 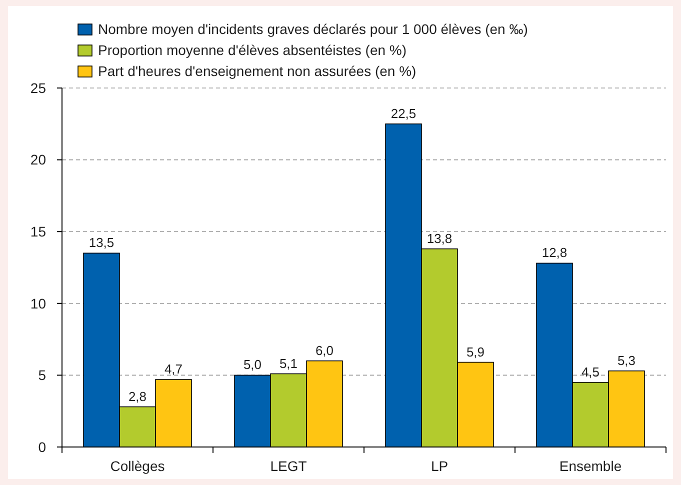 What do you see at coordinates (42, 446) in the screenshot?
I see `y-tick-label: 0` at bounding box center [42, 446].